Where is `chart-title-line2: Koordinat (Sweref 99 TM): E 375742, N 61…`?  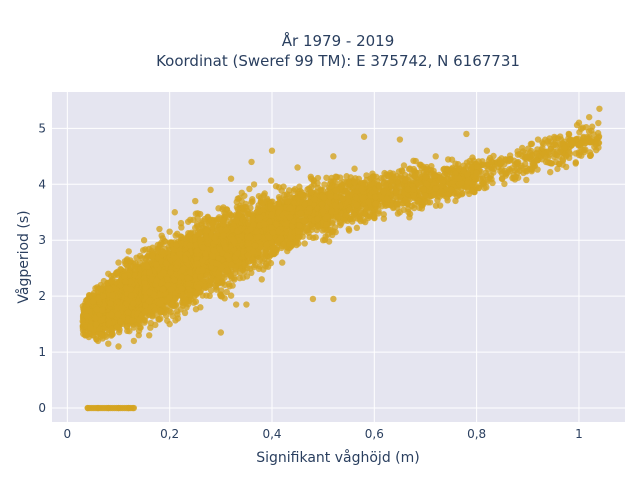
chart-title-line2: Koordinat (Sweref 99 TM): E 375742, N 61… is located at coordinates (338, 61).